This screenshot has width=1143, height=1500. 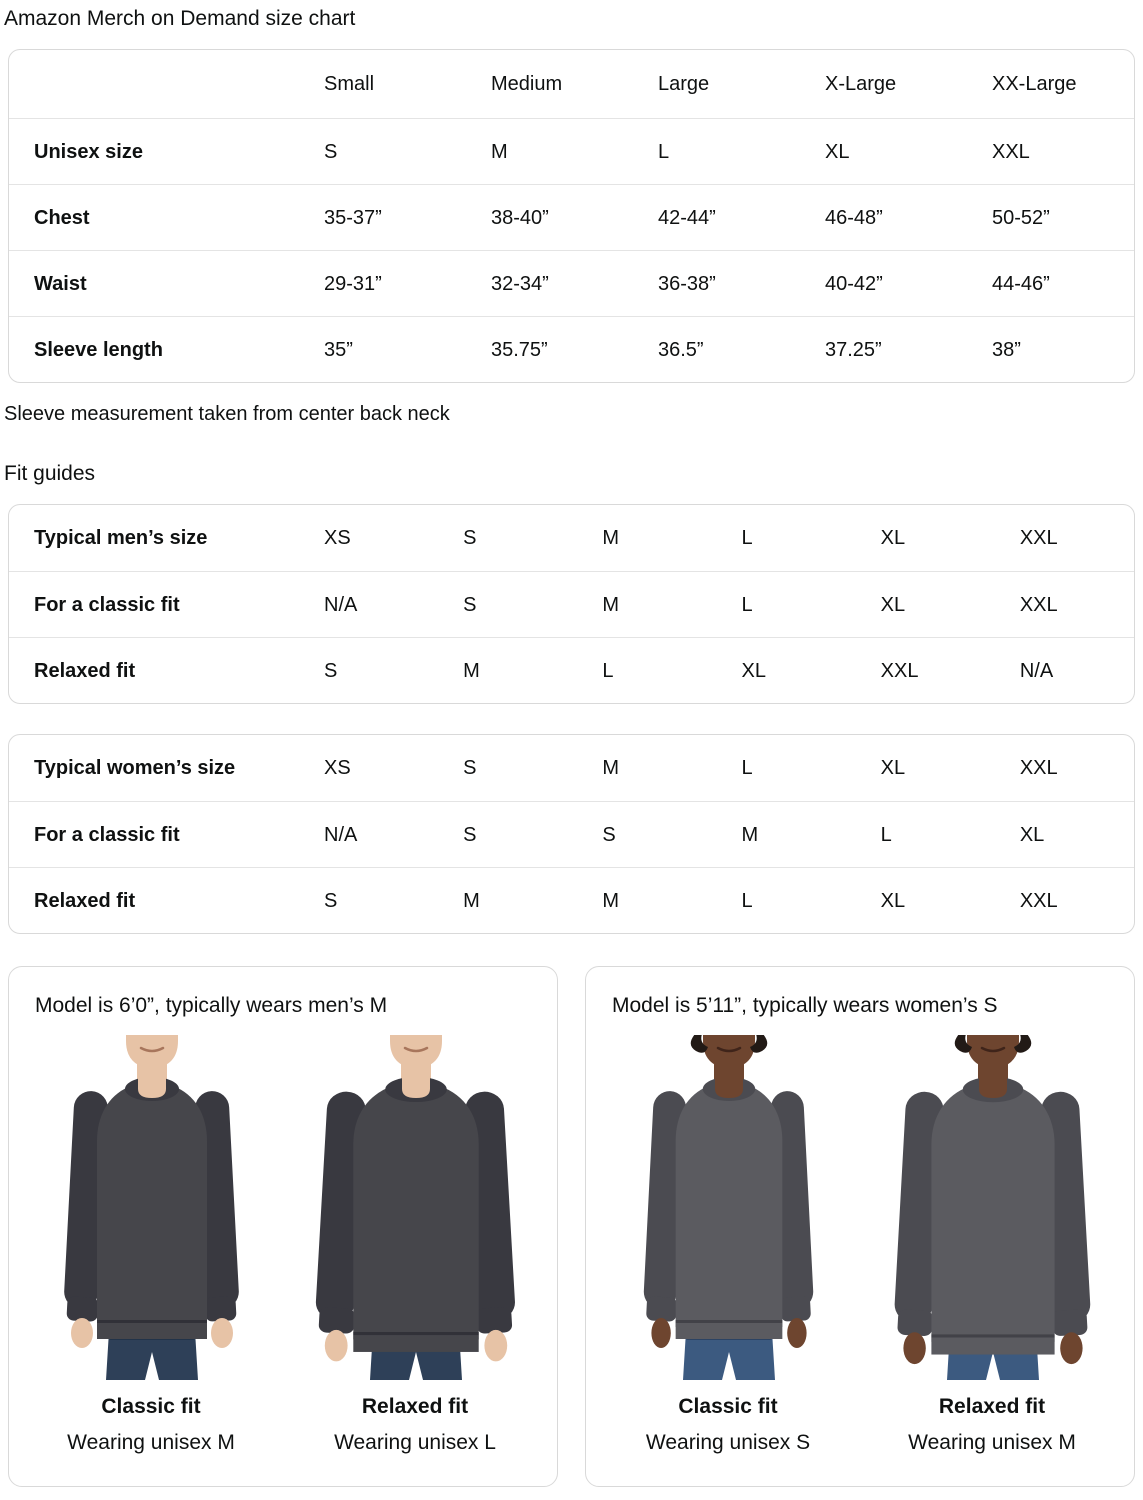 What do you see at coordinates (1036, 670) in the screenshot?
I see `size-cell: N/A` at bounding box center [1036, 670].